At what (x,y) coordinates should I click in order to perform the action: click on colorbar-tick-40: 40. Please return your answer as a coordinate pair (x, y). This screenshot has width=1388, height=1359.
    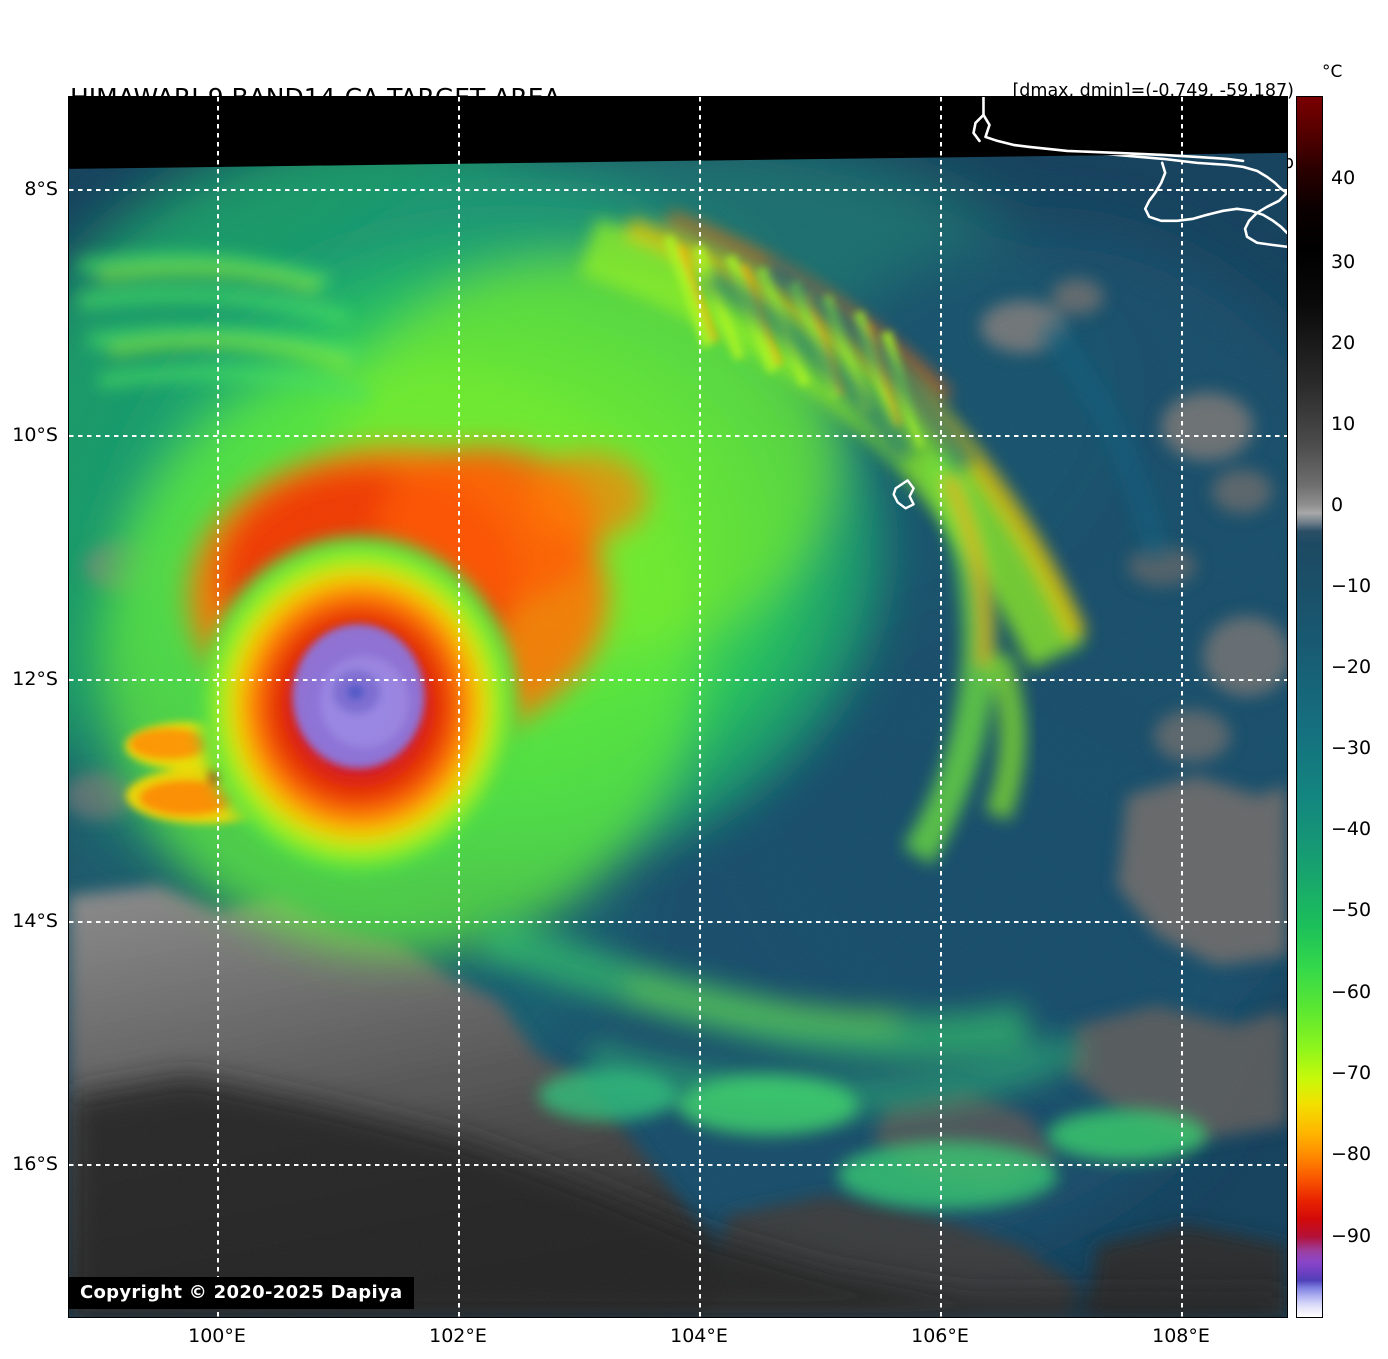
    Looking at the image, I should click on (1343, 178).